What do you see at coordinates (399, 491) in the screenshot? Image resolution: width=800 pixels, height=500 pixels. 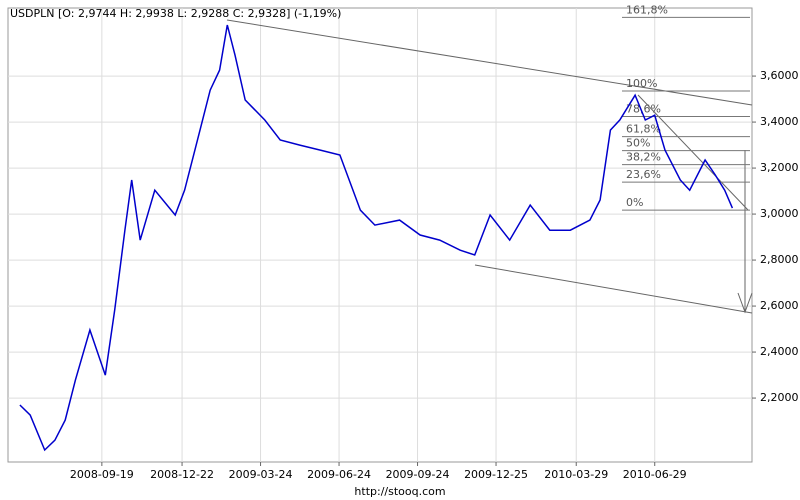 I see `source: http://stooq.com` at bounding box center [399, 491].